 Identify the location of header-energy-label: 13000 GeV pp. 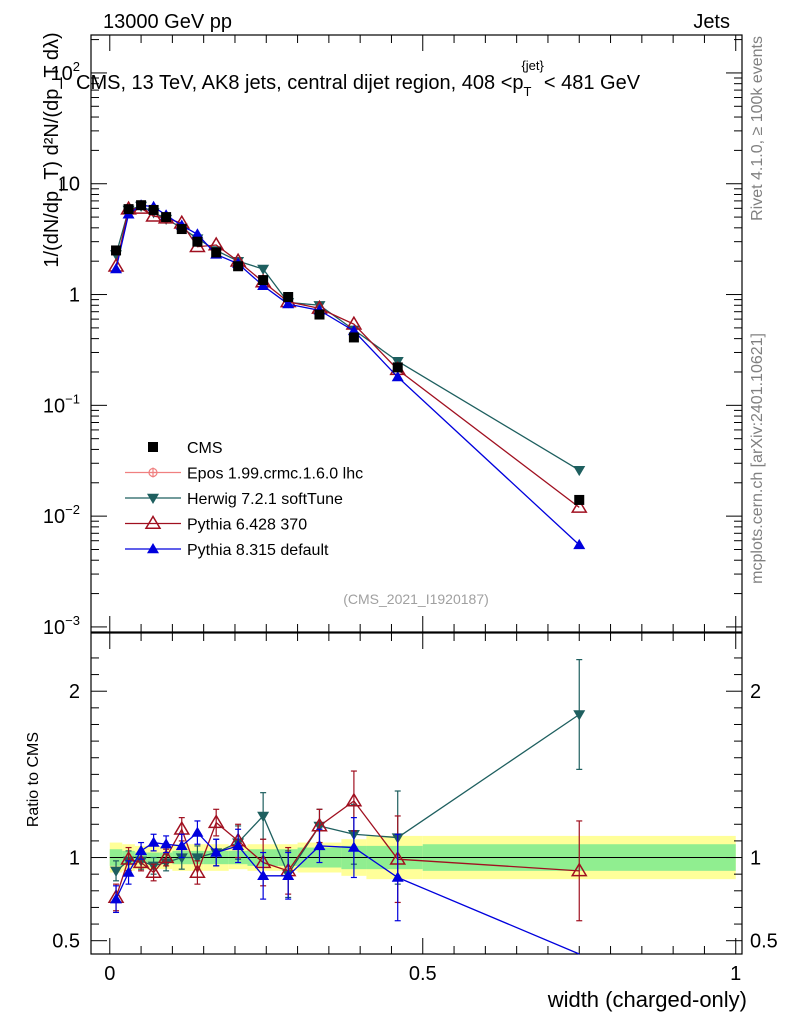
(167, 22).